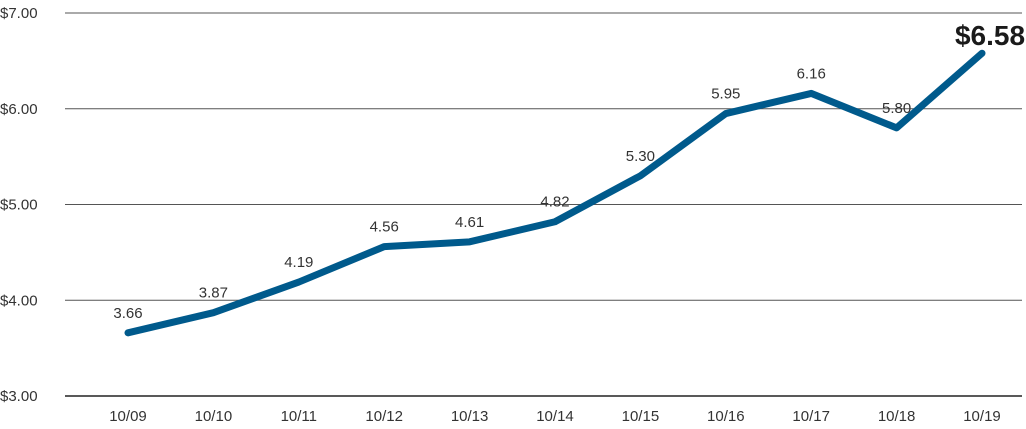 The height and width of the screenshot is (429, 1026). What do you see at coordinates (896, 108) in the screenshot?
I see `data-label: 5.80` at bounding box center [896, 108].